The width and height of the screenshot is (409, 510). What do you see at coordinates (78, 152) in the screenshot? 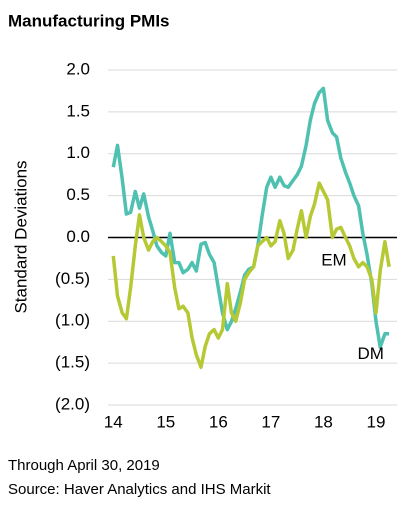
I see `y-tick-label: 1.0` at bounding box center [78, 152].